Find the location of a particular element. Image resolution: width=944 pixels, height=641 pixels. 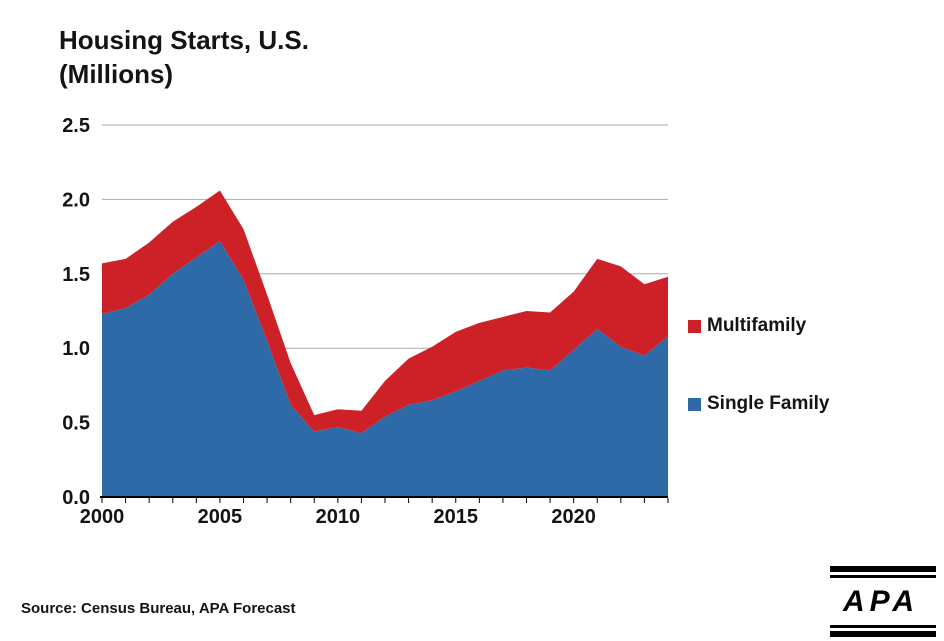

logo-rule-top-thin is located at coordinates (883, 576).